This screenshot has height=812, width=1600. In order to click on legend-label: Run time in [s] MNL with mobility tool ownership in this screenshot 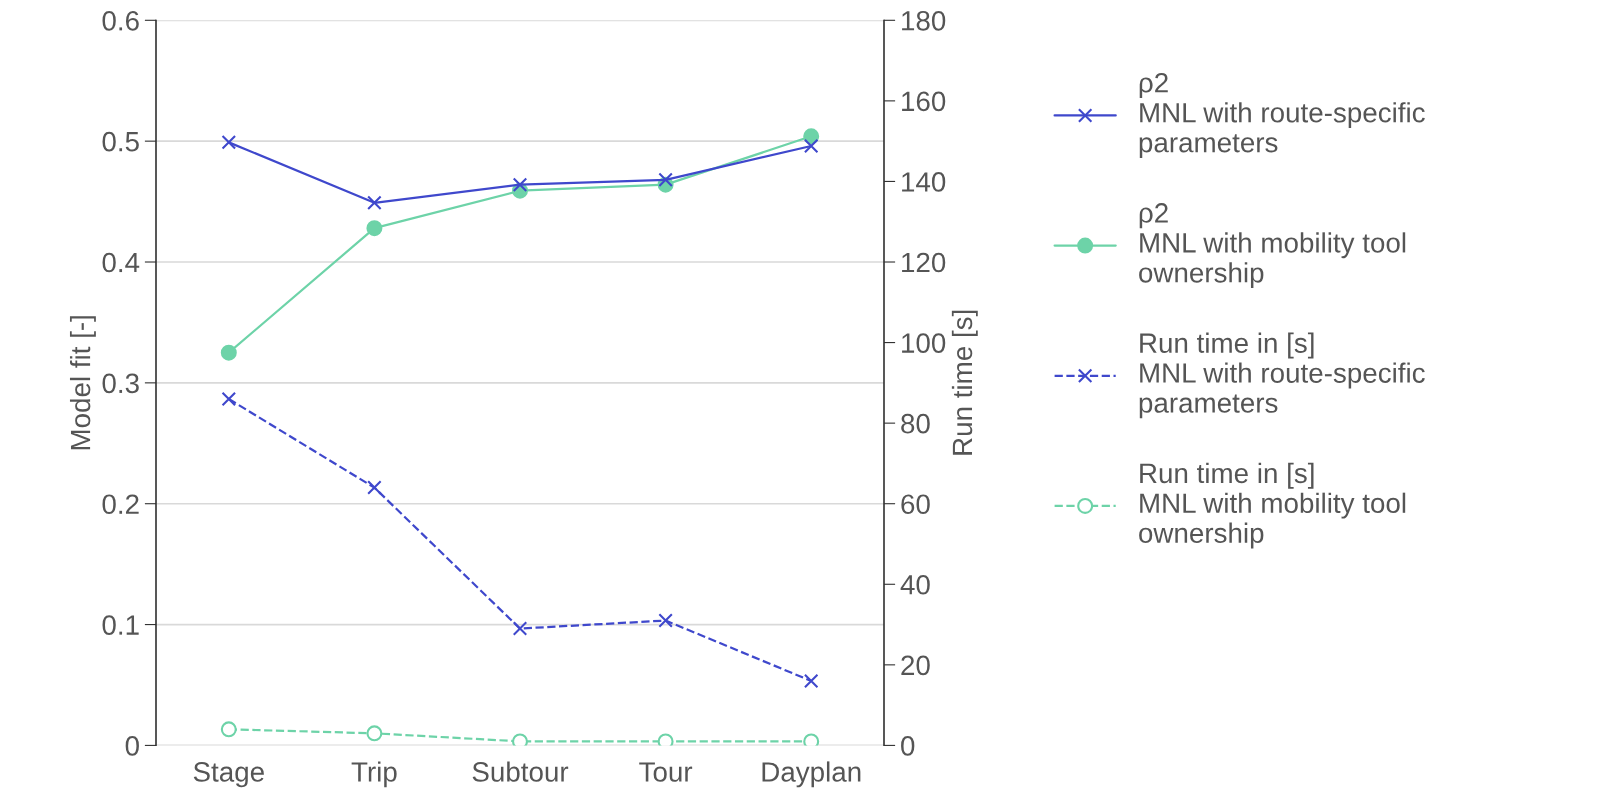, I will do `click(1272, 505)`.